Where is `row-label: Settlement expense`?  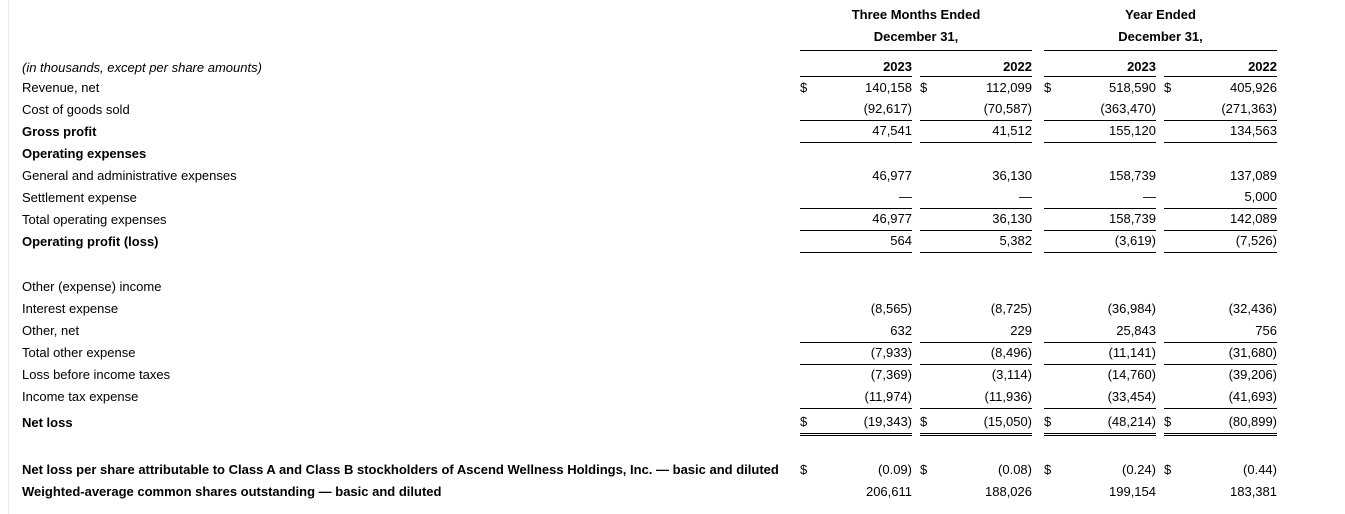
row-label: Settlement expense is located at coordinates (79, 197).